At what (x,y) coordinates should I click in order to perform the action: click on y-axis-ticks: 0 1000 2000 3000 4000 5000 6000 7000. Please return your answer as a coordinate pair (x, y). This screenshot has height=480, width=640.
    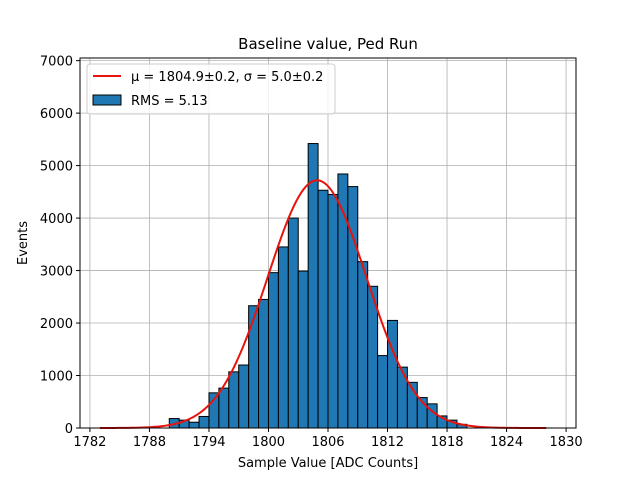
    Looking at the image, I should click on (60, 246).